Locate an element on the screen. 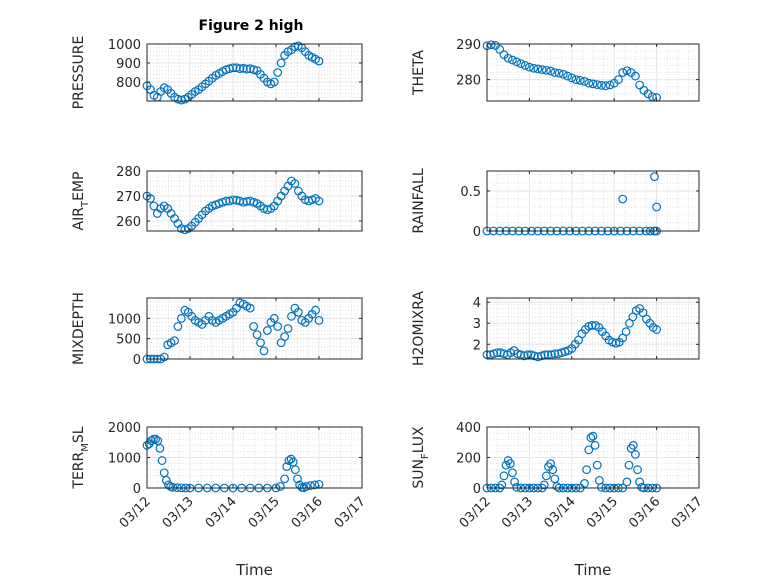 This screenshot has width=778, height=583. y-tick-label: 2000 is located at coordinates (124, 428).